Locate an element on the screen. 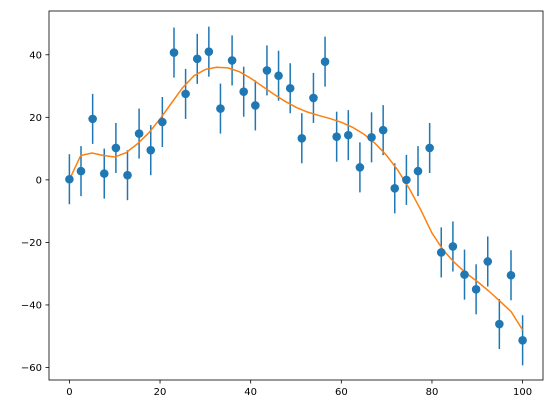 Image resolution: width=554 pixels, height=413 pixels. y-tick-label: −40 is located at coordinates (31, 305).